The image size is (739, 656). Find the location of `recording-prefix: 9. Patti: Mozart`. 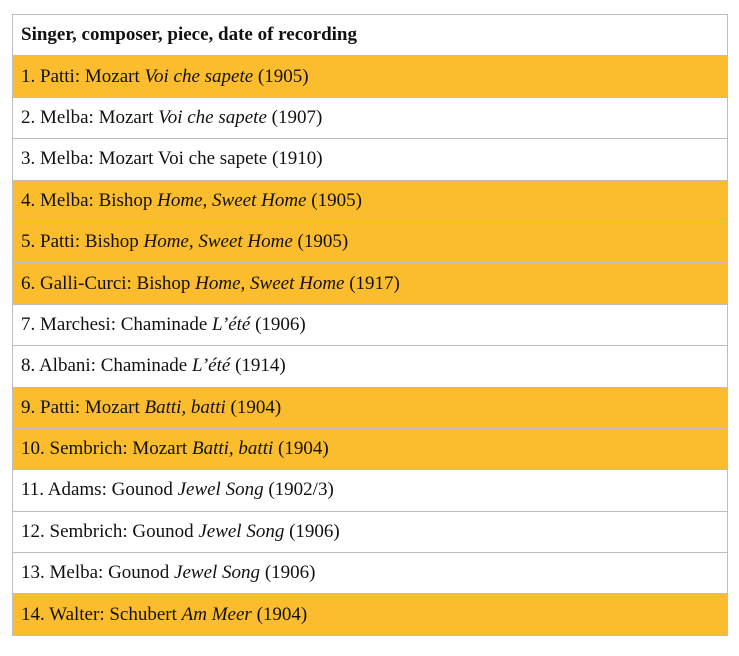

recording-prefix: 9. Patti: Mozart is located at coordinates (83, 407).